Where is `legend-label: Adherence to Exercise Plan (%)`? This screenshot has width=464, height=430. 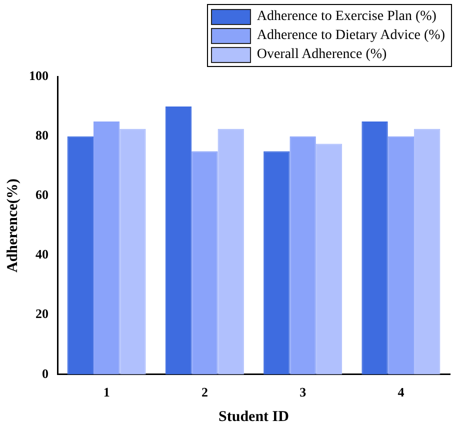
legend-label: Adherence to Exercise Plan (%) is located at coordinates (346, 17).